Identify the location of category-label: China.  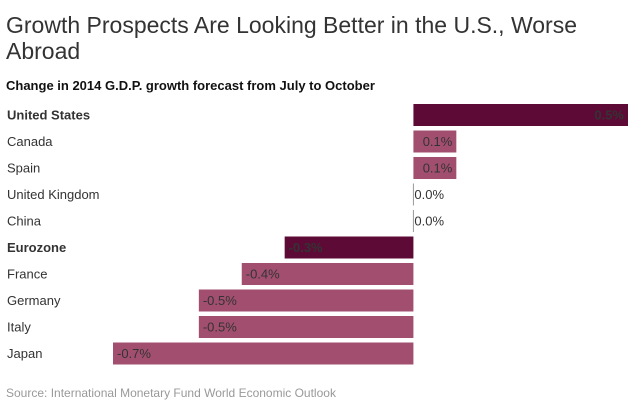
(24, 220).